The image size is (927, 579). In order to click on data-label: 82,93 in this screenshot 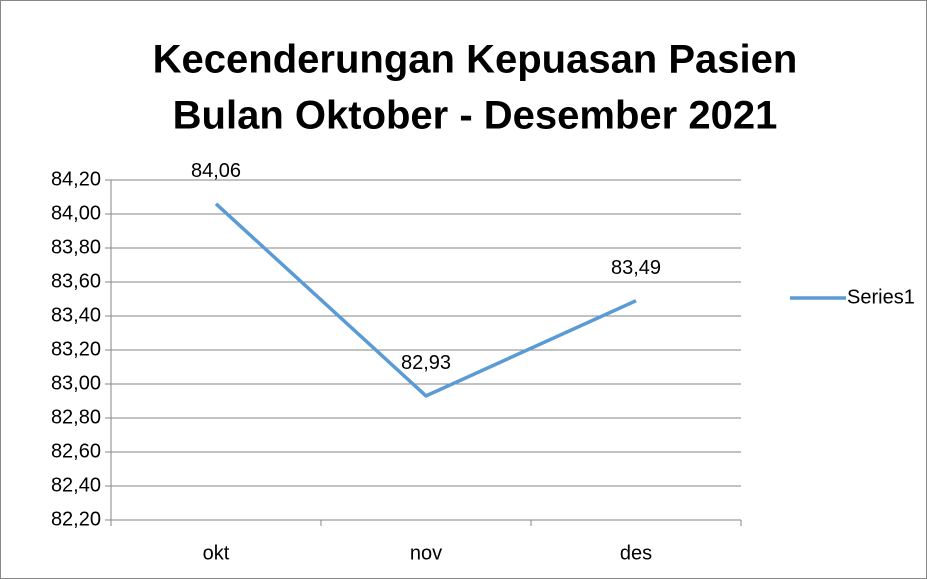, I will do `click(426, 363)`.